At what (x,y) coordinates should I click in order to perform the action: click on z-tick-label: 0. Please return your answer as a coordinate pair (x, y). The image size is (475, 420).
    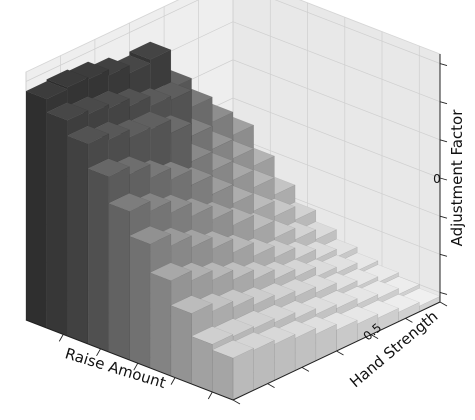
    Looking at the image, I should click on (437, 179).